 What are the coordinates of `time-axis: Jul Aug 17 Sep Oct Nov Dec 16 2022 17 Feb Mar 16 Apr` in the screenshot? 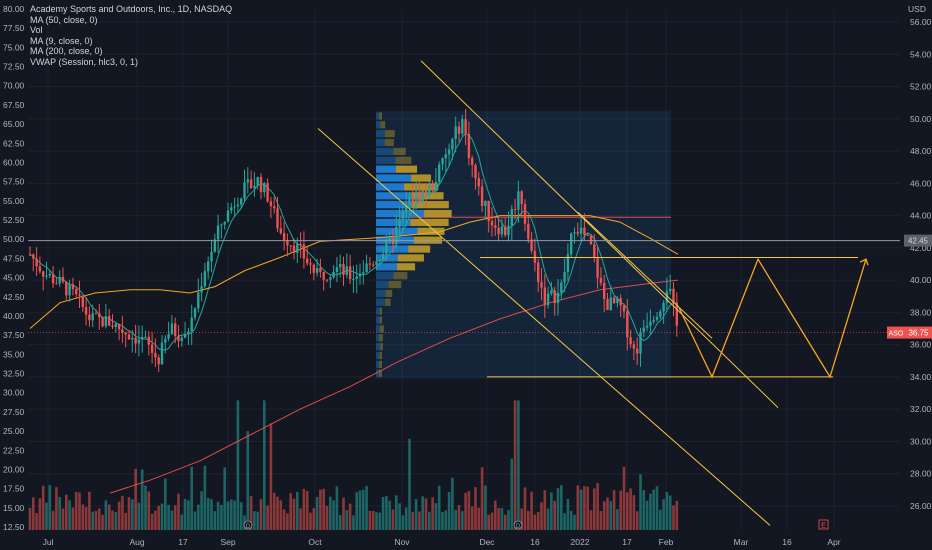 It's located at (442, 542).